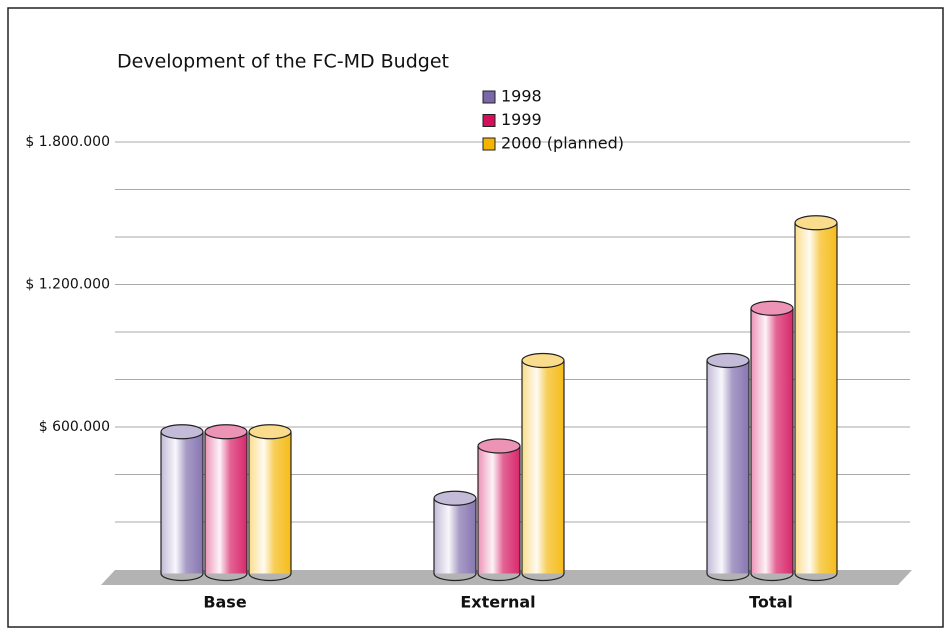  What do you see at coordinates (283, 62) in the screenshot?
I see `chart-title: Development of the FC-MD Budget` at bounding box center [283, 62].